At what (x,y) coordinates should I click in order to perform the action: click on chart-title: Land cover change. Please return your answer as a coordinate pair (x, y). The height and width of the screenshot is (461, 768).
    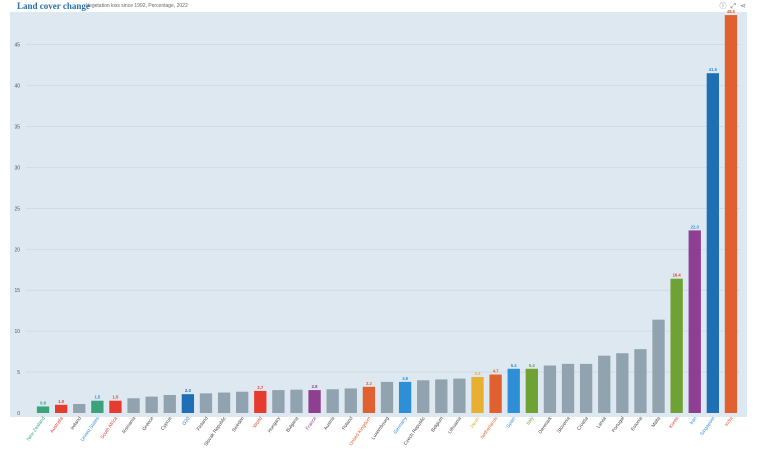
    Looking at the image, I should click on (53, 6).